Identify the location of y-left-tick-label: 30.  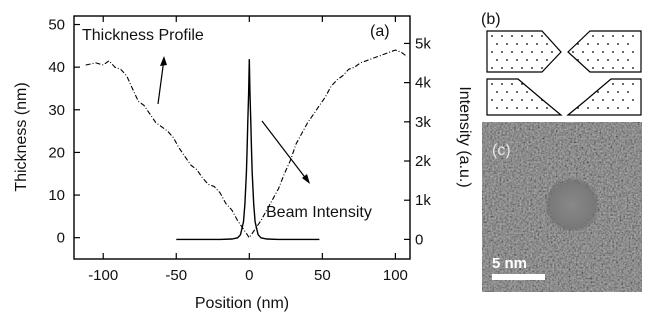
(56, 110).